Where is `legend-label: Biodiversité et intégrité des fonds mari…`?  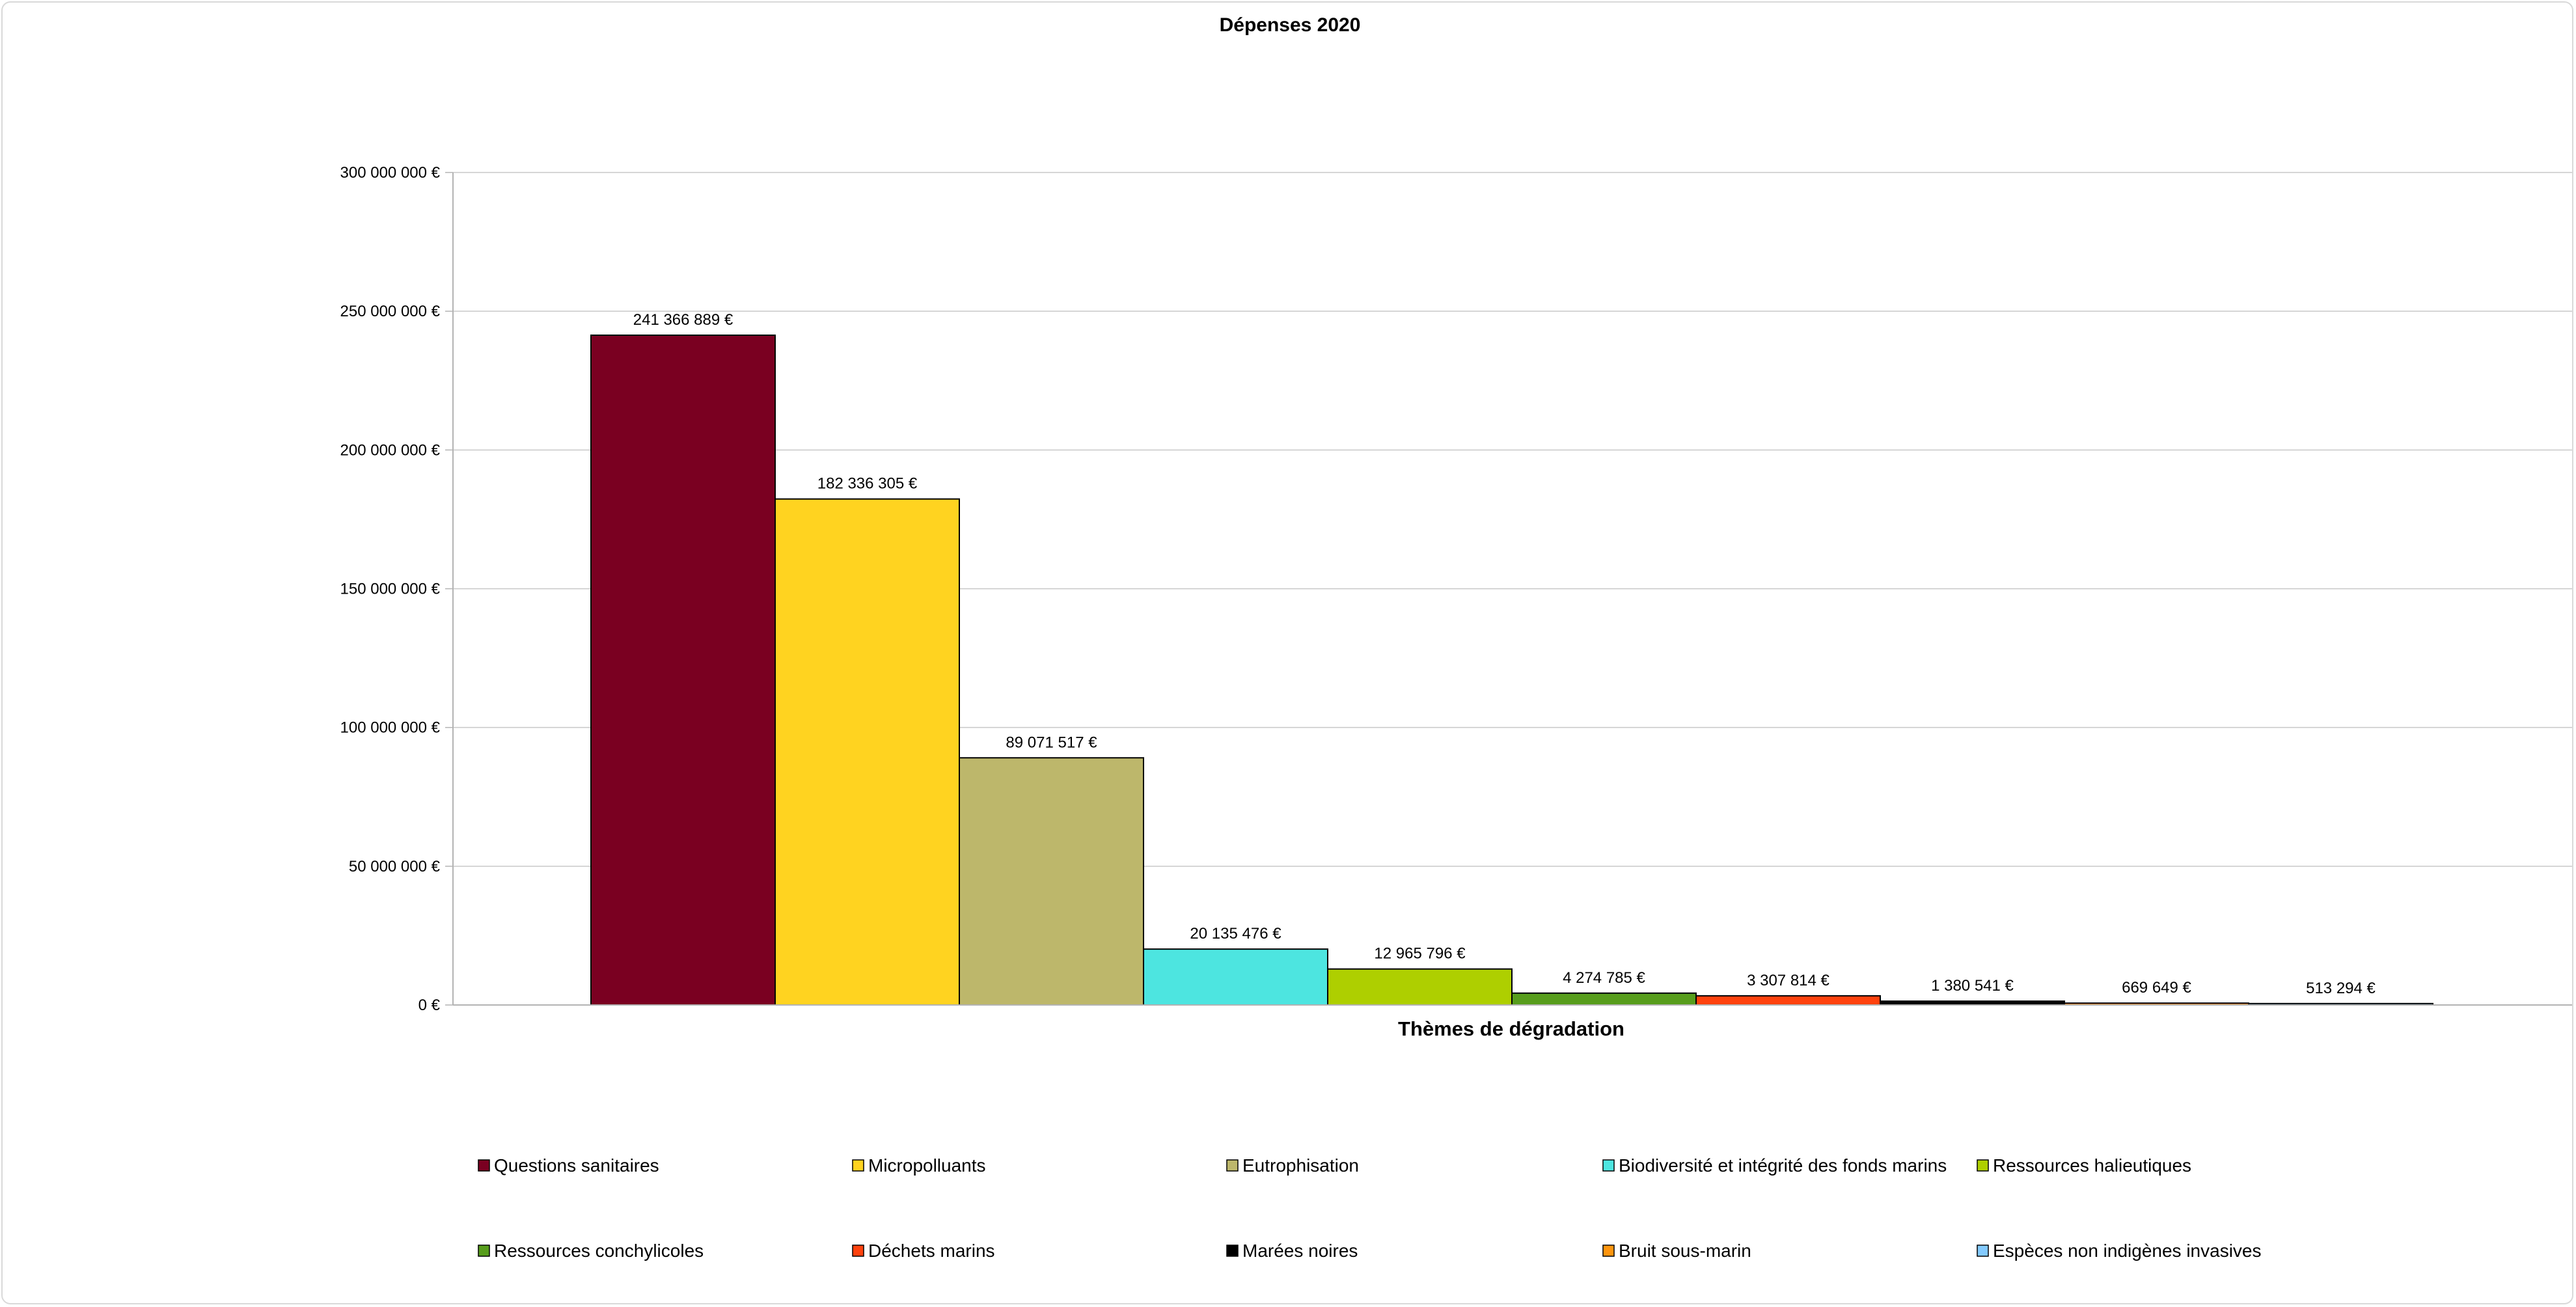
legend-label: Biodiversité et intégrité des fonds mari… is located at coordinates (1783, 1165).